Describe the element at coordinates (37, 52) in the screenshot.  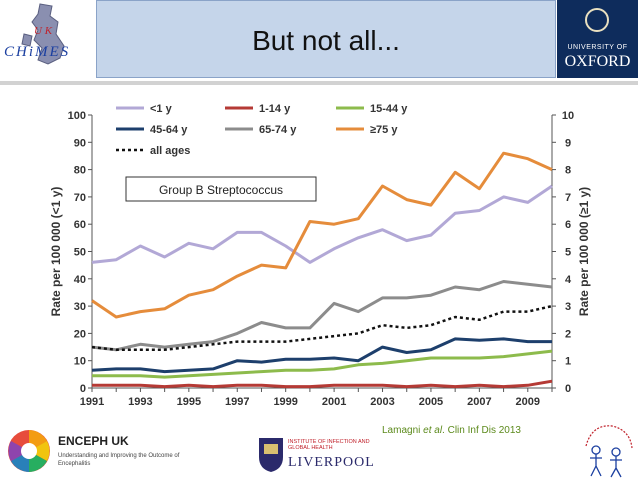
I see `svg-text: CHiMES` at that location.